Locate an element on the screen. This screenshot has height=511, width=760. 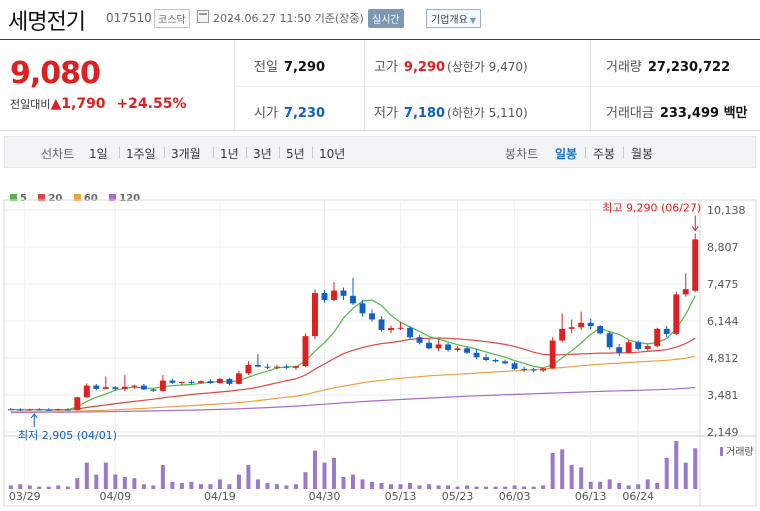
datetime: 2024.06.27 11:50 is located at coordinates (262, 18).